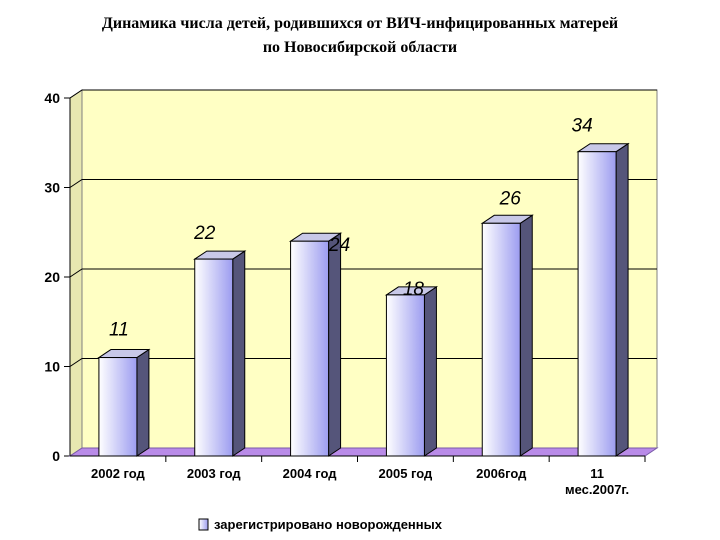 This screenshot has height=540, width=720. I want to click on data-label: 24, so click(339, 245).